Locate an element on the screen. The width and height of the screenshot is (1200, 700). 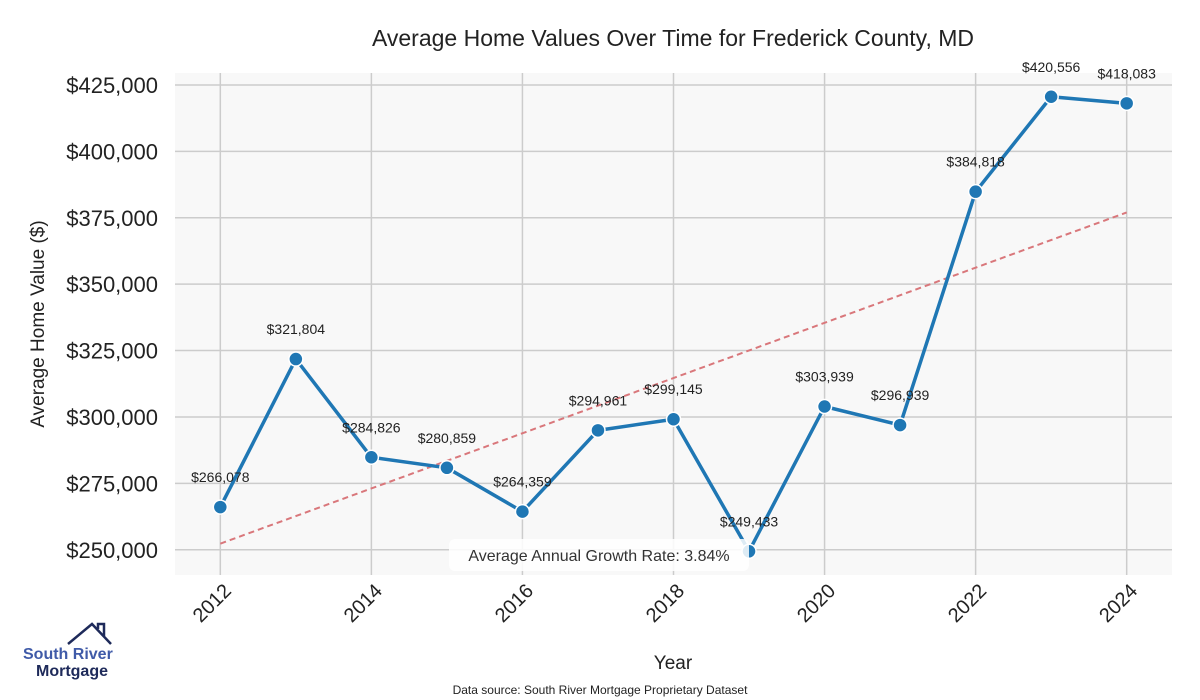
y-tick-label: $250,000 is located at coordinates (112, 550).